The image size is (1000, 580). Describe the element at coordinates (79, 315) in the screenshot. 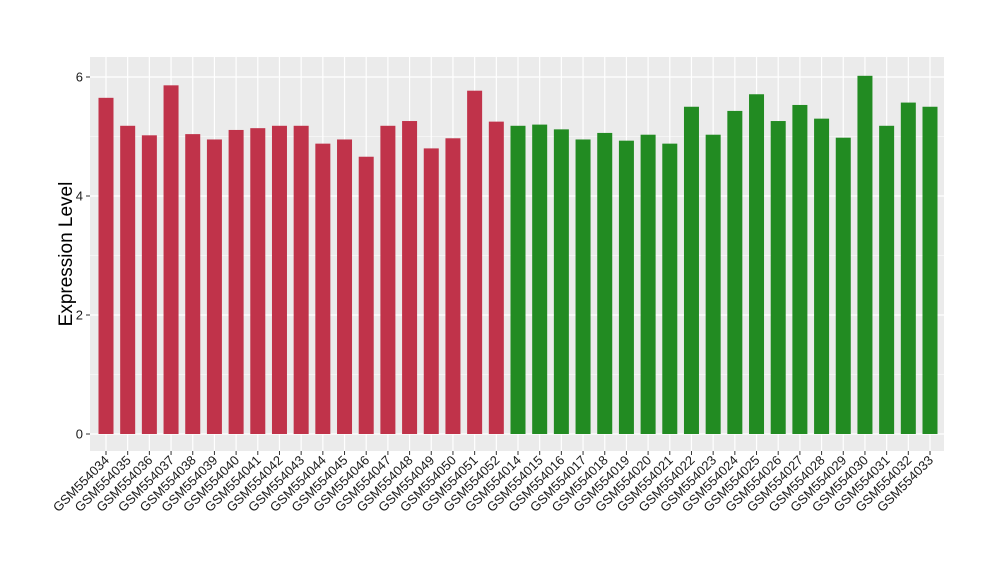

I see `y-tick-label: 2` at that location.